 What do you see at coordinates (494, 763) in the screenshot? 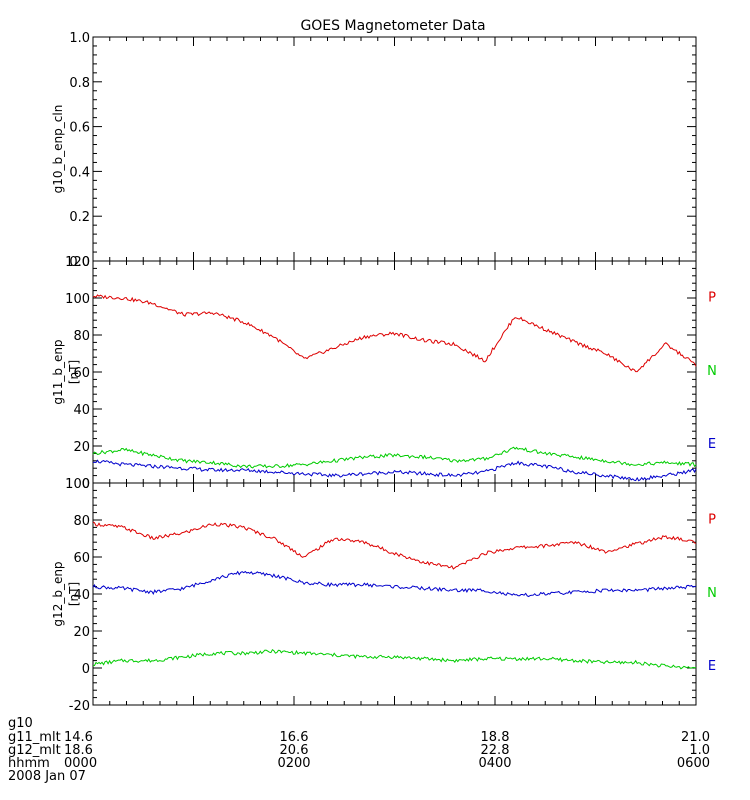
I see `x-tick-label: 0400` at bounding box center [494, 763].